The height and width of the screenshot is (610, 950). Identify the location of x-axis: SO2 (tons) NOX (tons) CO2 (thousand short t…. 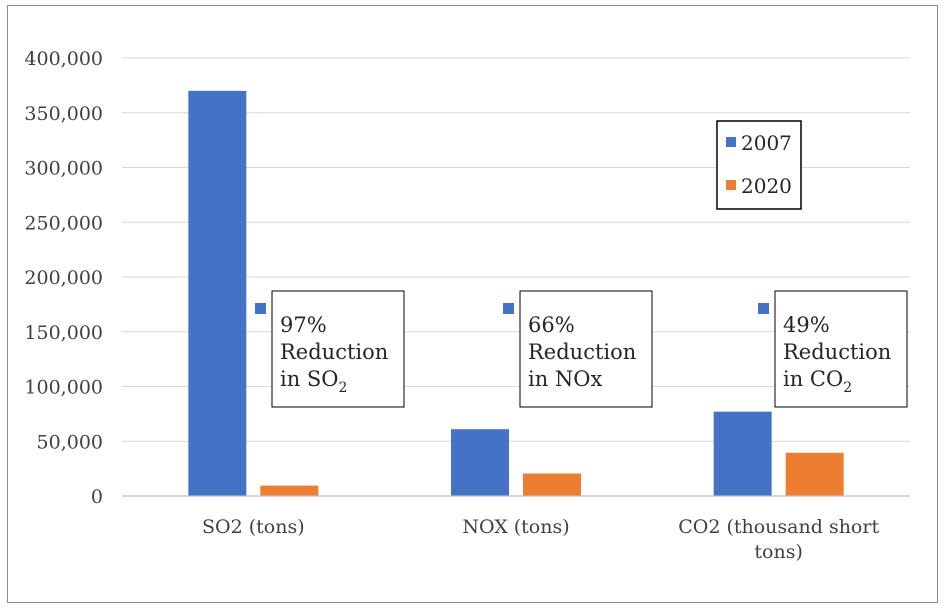
(516, 529).